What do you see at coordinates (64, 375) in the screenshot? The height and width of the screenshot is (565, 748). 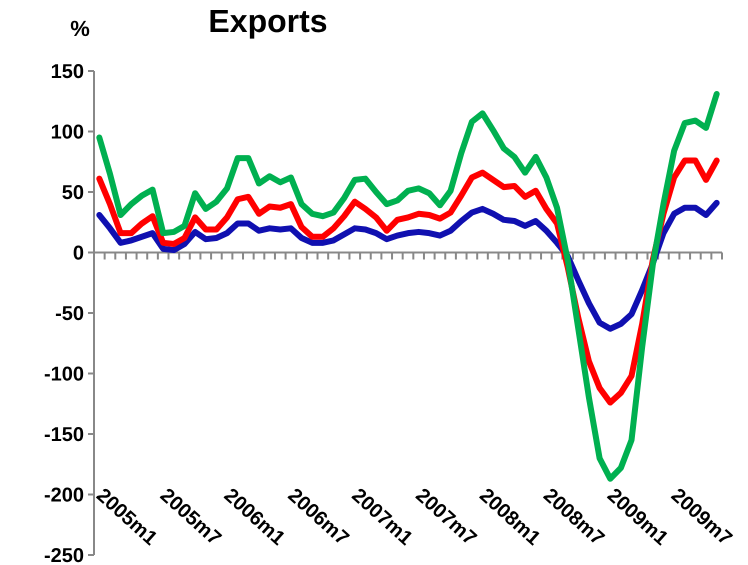 I see `y-tick-label: -100` at bounding box center [64, 375].